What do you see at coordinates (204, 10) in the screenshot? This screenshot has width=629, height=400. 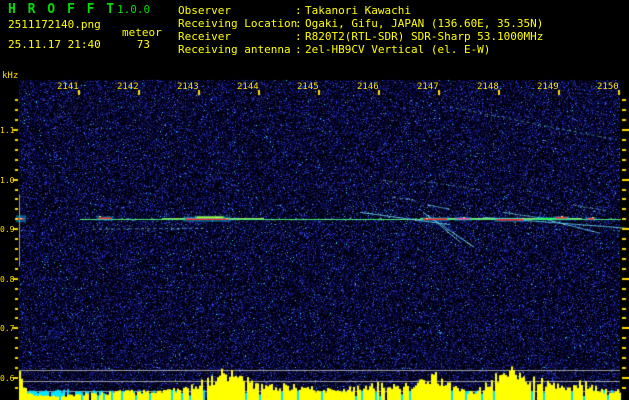 I see `info-label: Observer` at bounding box center [204, 10].